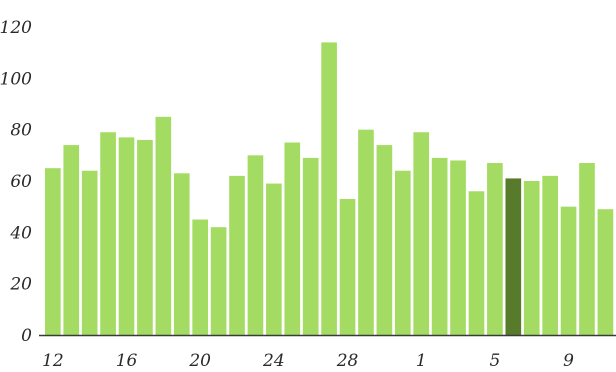 The height and width of the screenshot is (372, 616). I want to click on y-axis-tick-labels: 0 20 40 60 80 100 120, so click(16, 182).